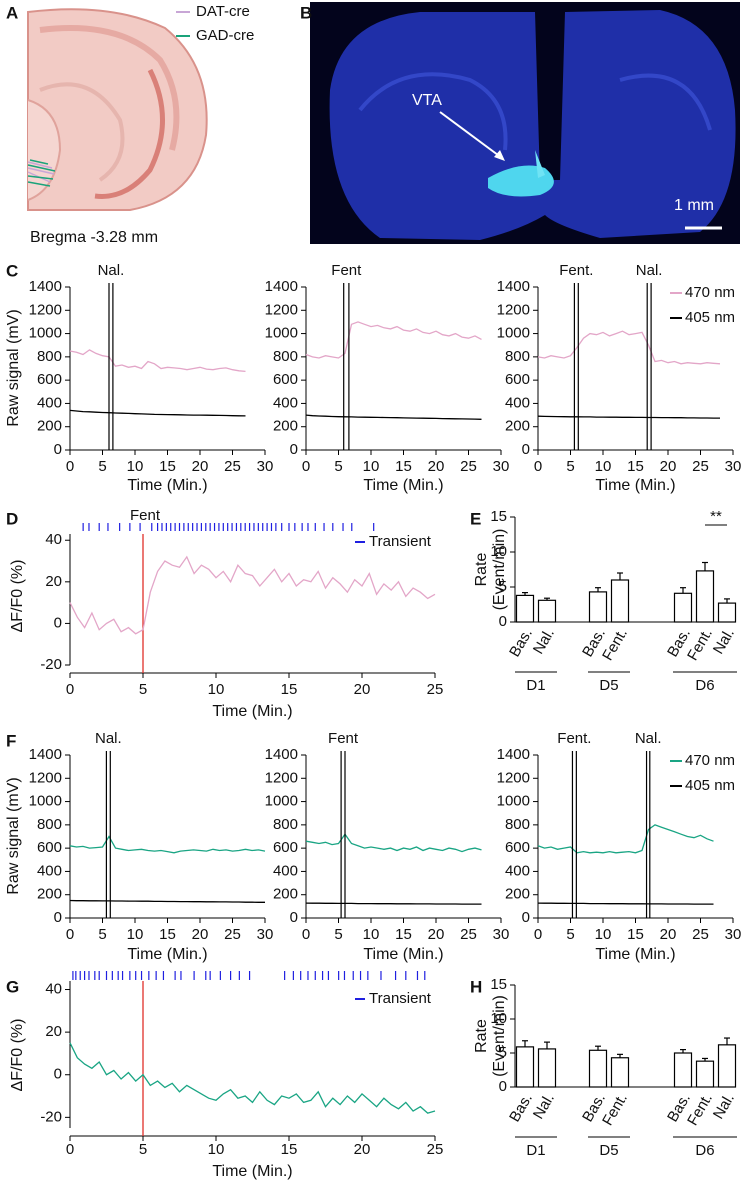 The width and height of the screenshot is (744, 1188). Describe the element at coordinates (400, 998) in the screenshot. I see `legend-label: Transient` at that location.